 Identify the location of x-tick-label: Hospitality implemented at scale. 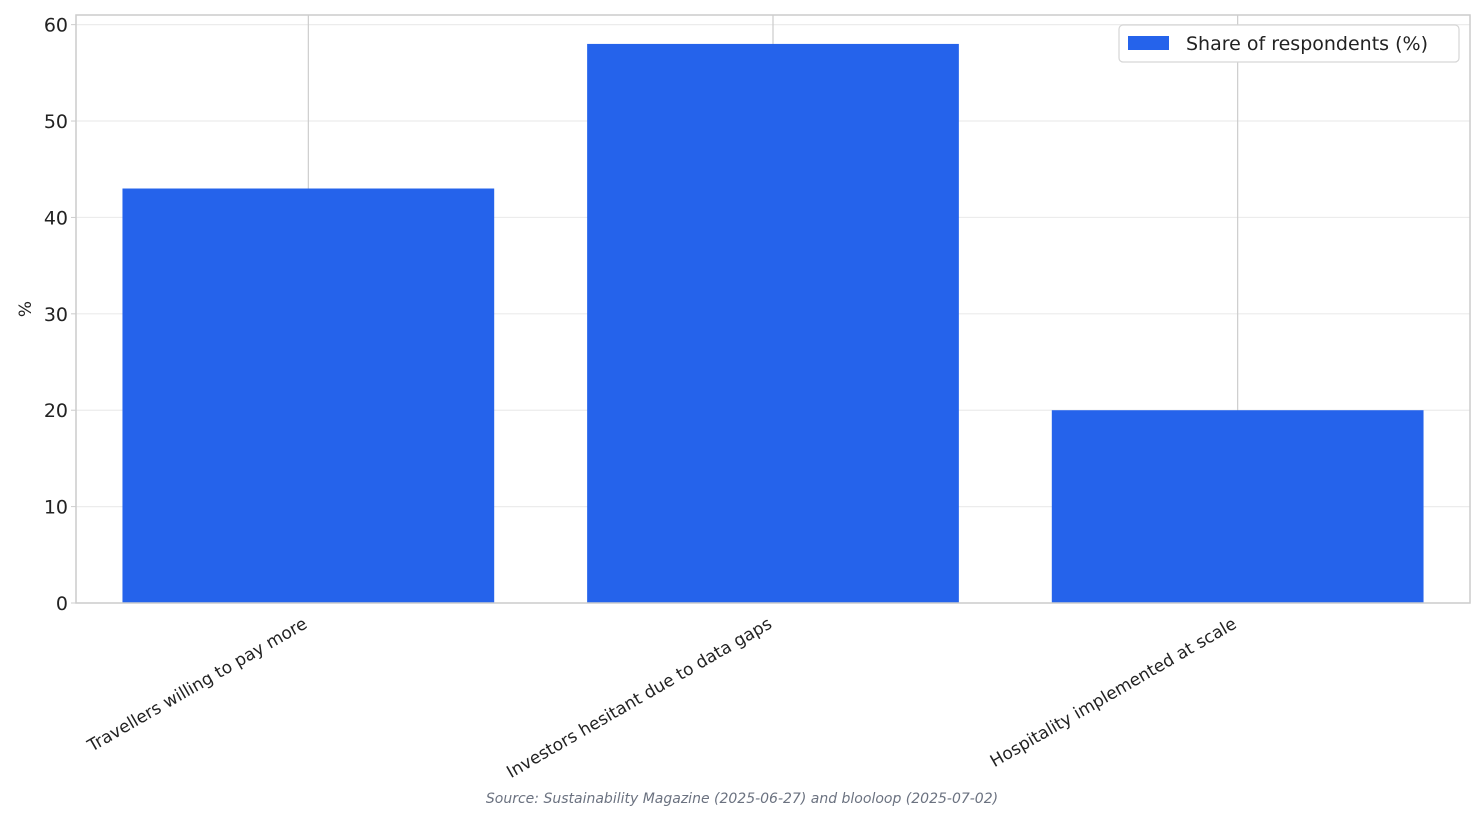
(1113, 693).